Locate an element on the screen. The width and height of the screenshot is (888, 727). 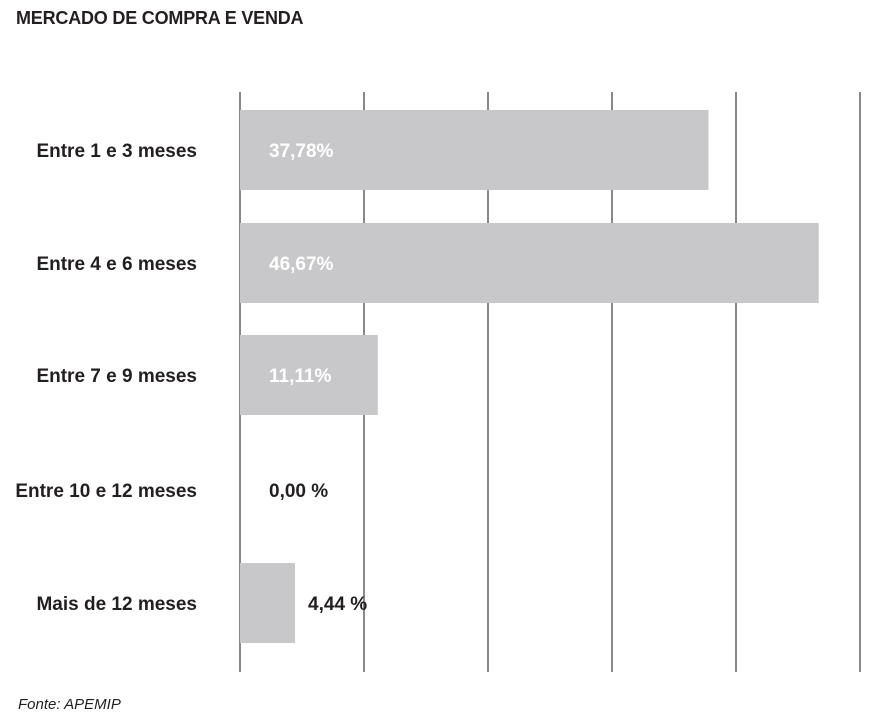
category-label: Entre 7 e 9 meses is located at coordinates (116, 376).